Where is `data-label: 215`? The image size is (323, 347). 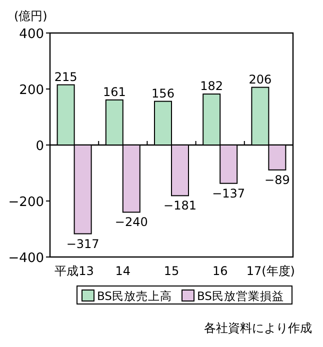 data-label: 215 is located at coordinates (66, 77).